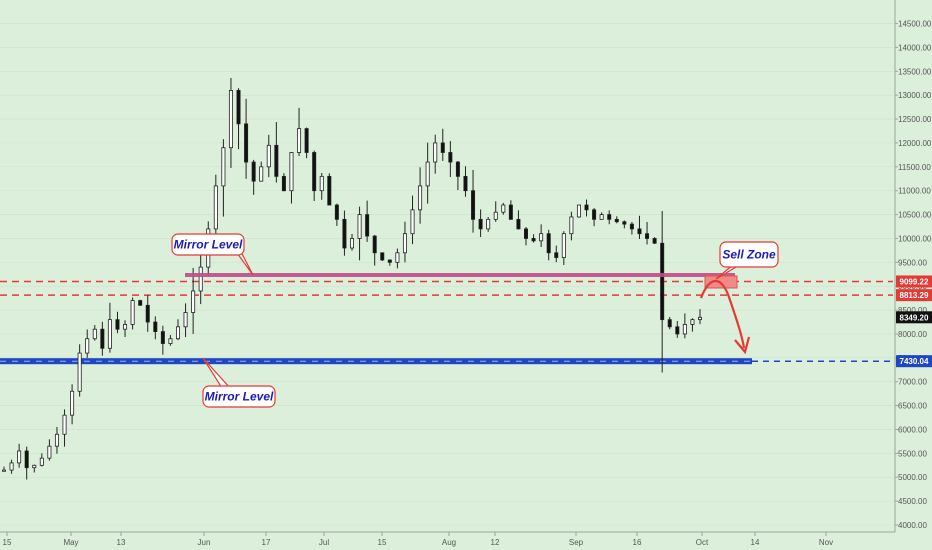 This screenshot has width=932, height=550. What do you see at coordinates (912, 453) in the screenshot?
I see `y-tick-label: 5500.00` at bounding box center [912, 453].